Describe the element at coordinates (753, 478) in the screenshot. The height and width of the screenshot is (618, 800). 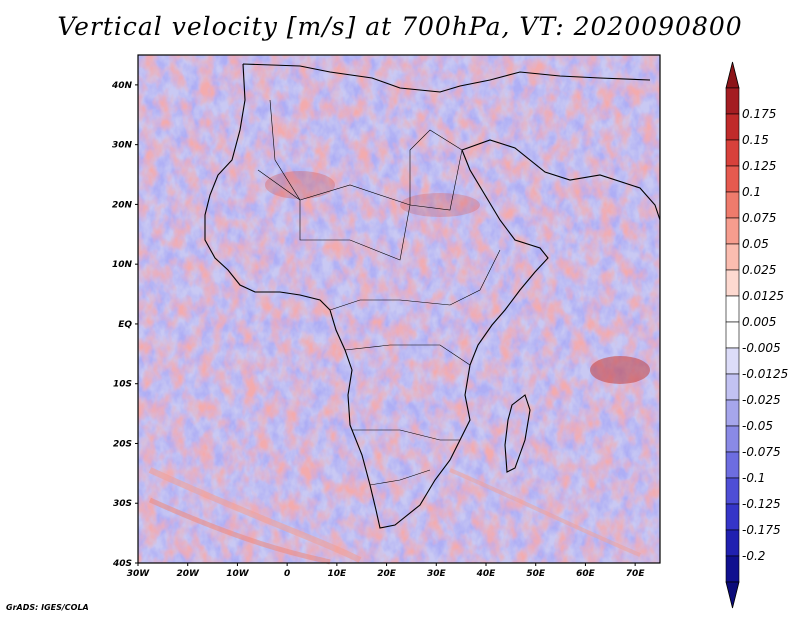
I see `colorbar-level-label: -0.1` at that location.